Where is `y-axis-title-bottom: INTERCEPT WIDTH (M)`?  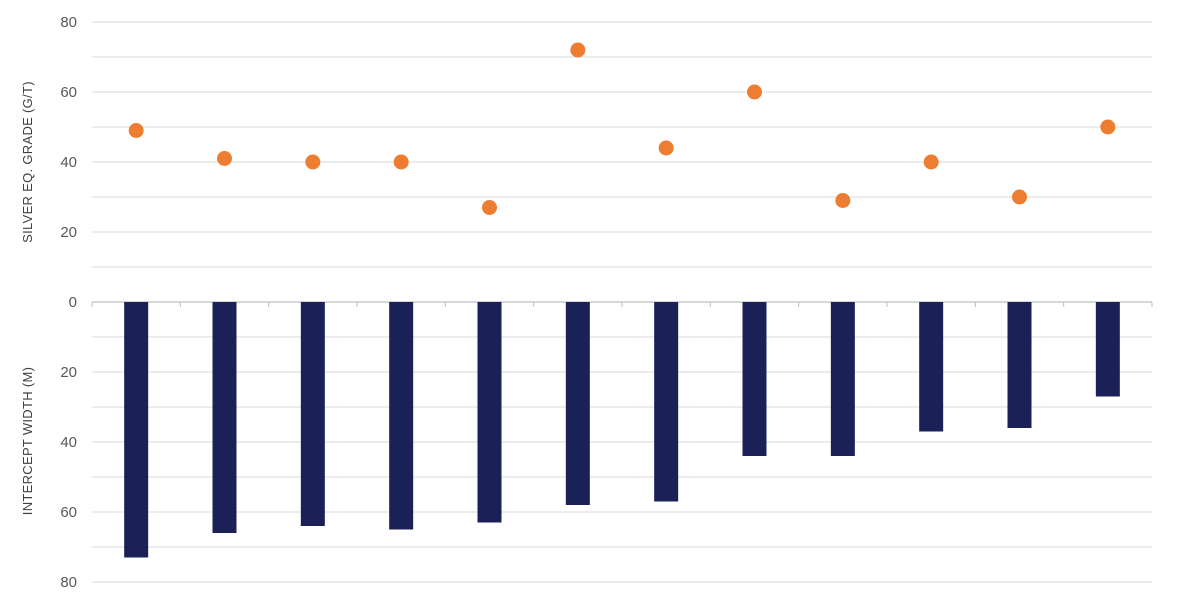
y-axis-title-bottom: INTERCEPT WIDTH (M) is located at coordinates (27, 441).